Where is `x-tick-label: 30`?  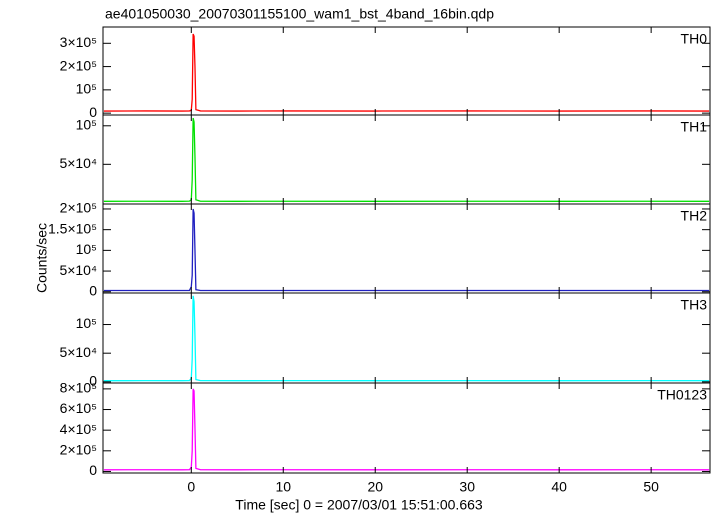
x-tick-label: 30 is located at coordinates (467, 487).